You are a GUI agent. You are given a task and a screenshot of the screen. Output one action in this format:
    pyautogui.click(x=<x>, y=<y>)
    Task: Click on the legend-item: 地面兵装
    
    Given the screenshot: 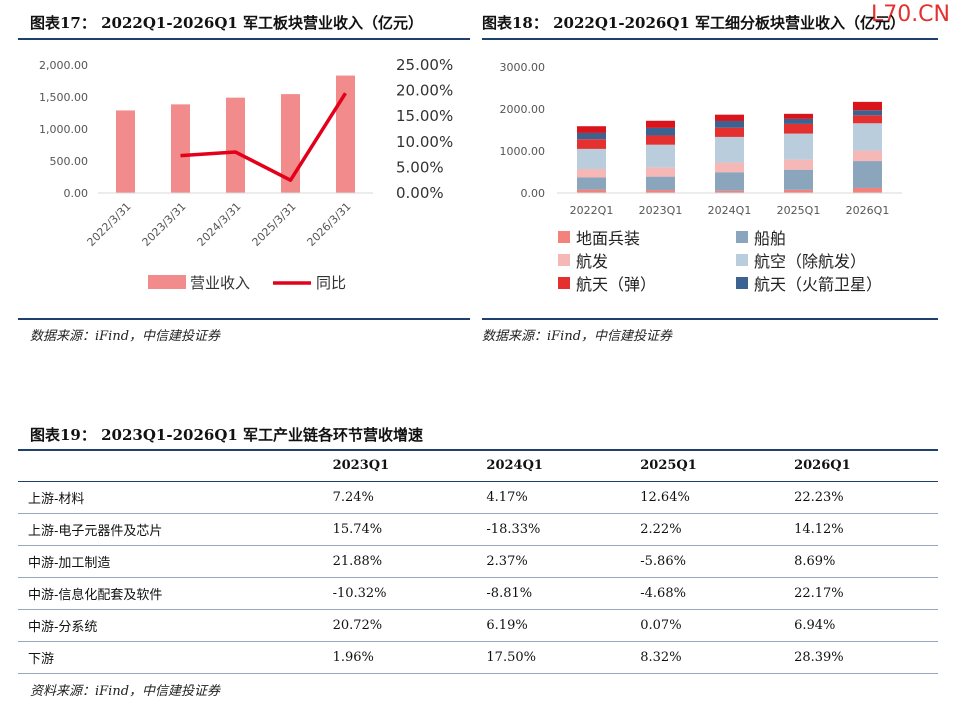 What is the action you would take?
    pyautogui.click(x=599, y=237)
    